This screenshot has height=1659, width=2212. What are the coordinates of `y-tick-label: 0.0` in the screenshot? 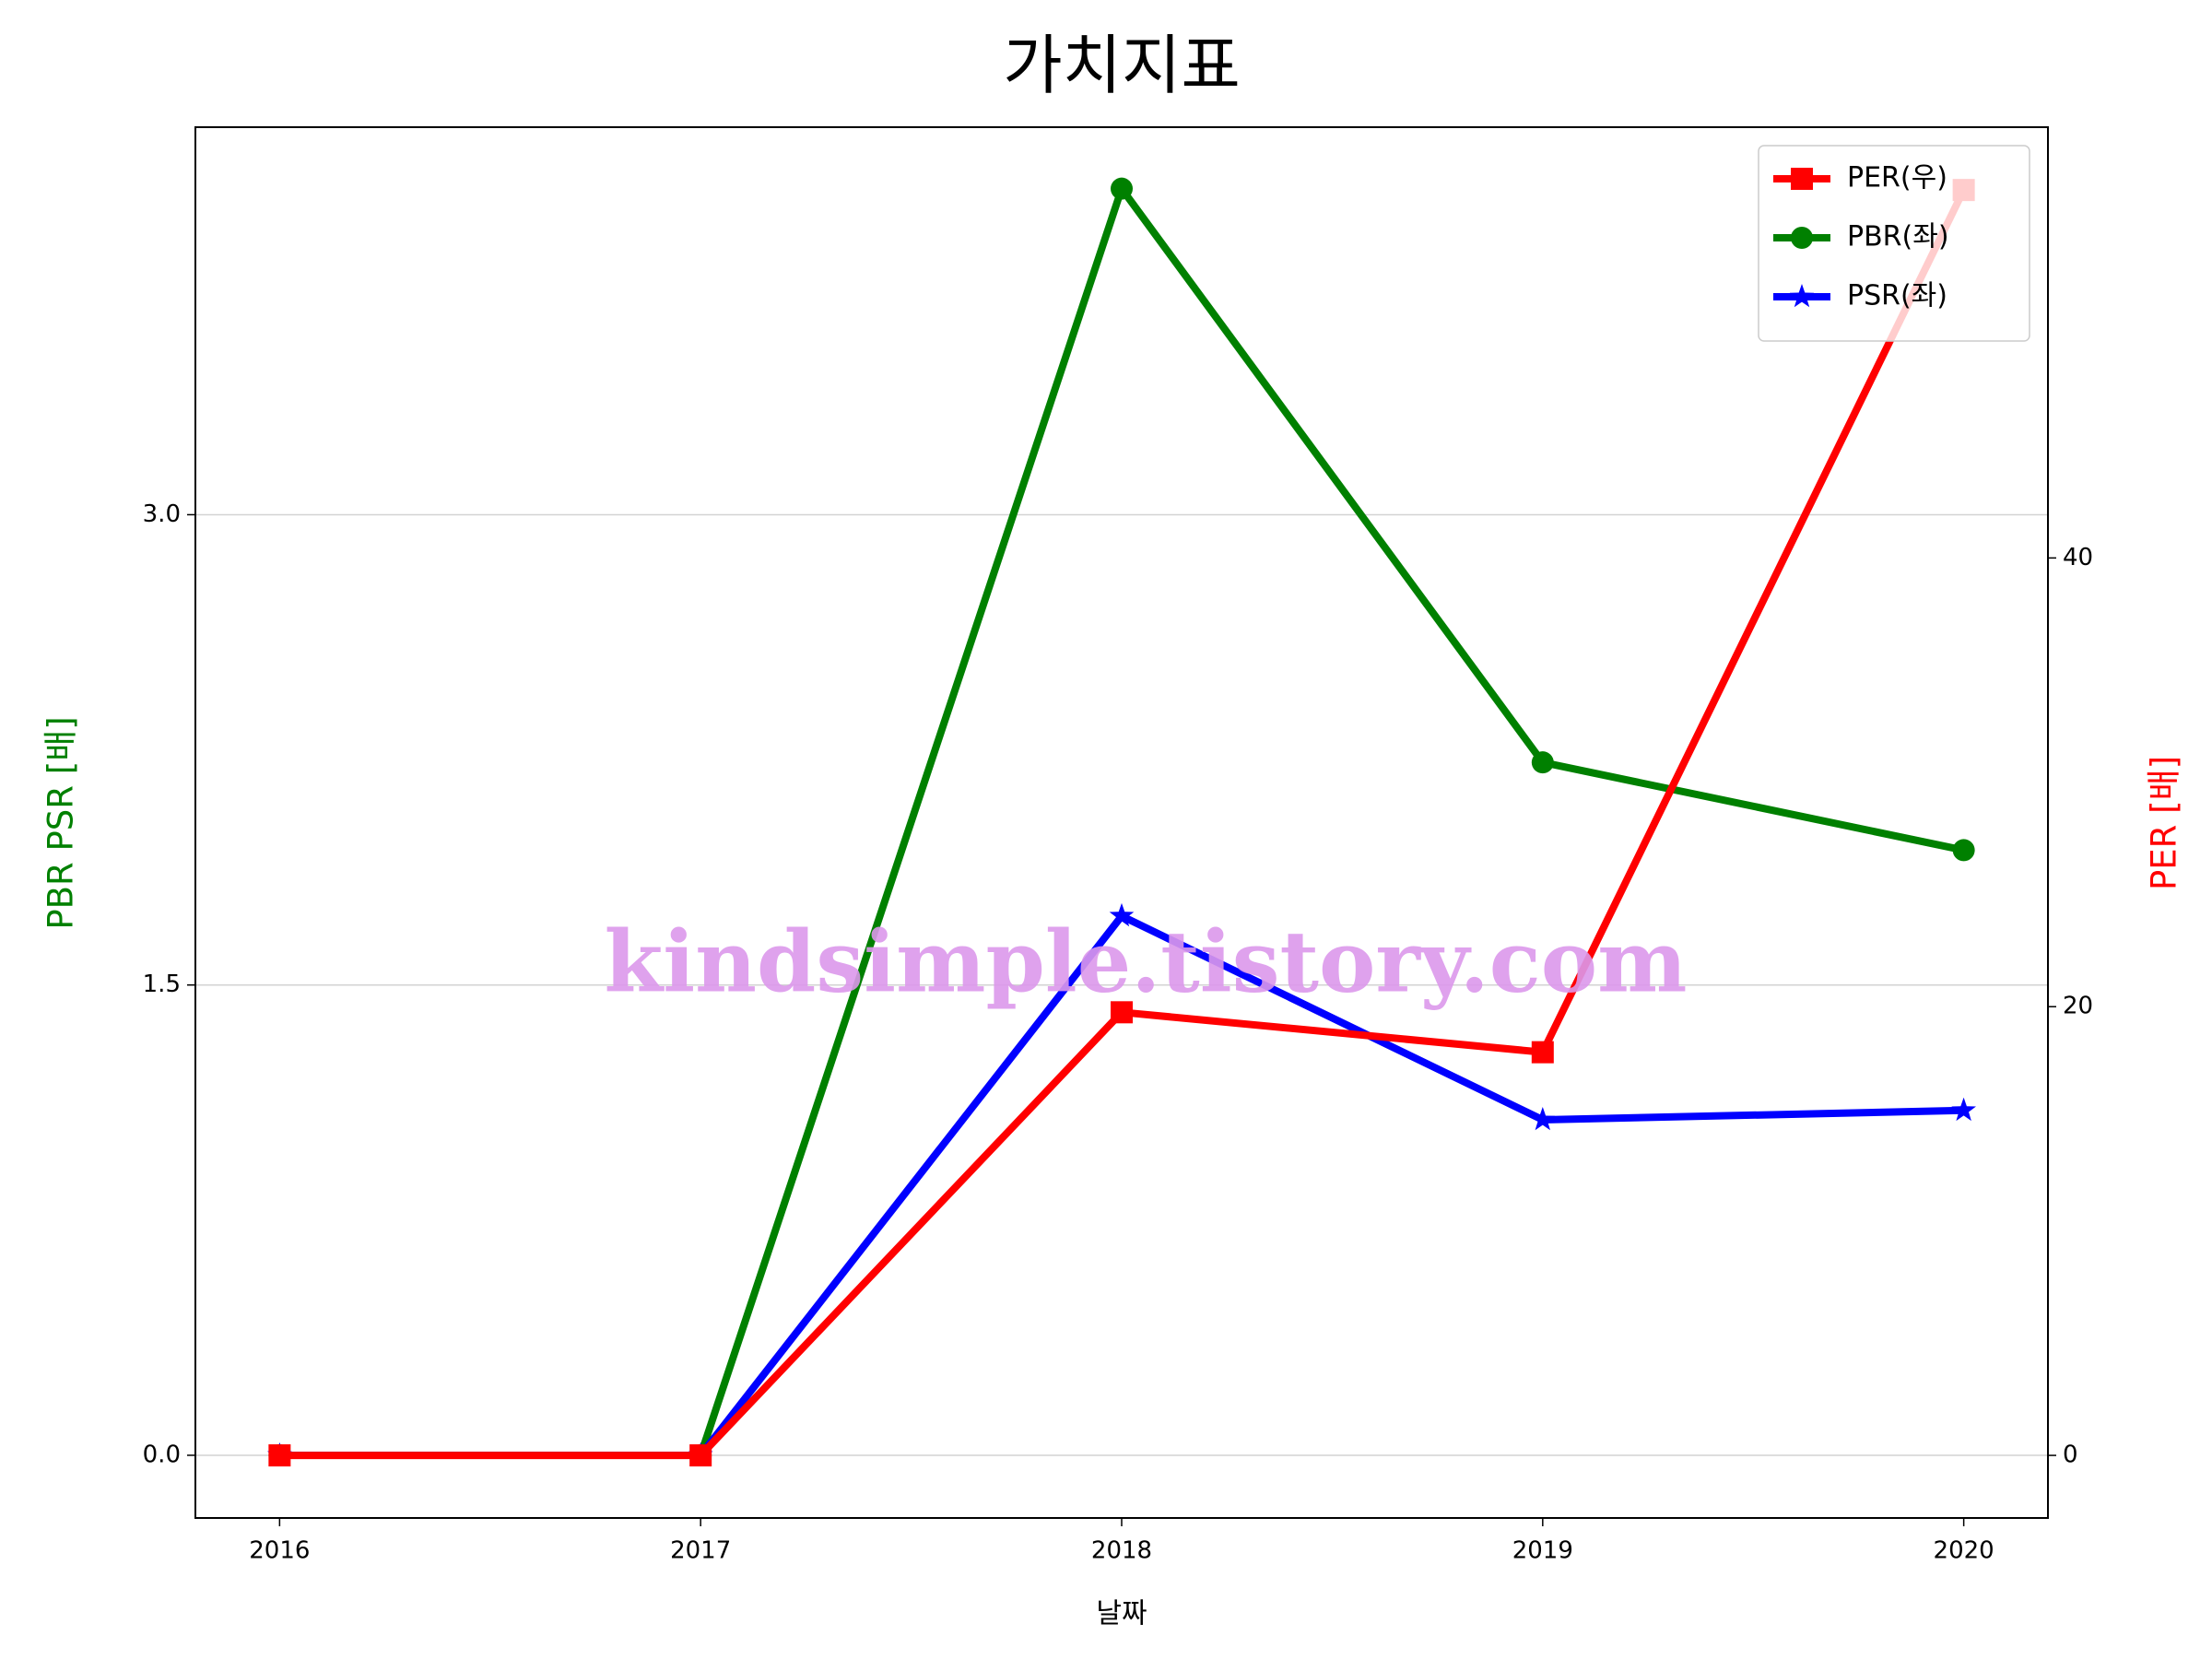 It's located at (162, 1454).